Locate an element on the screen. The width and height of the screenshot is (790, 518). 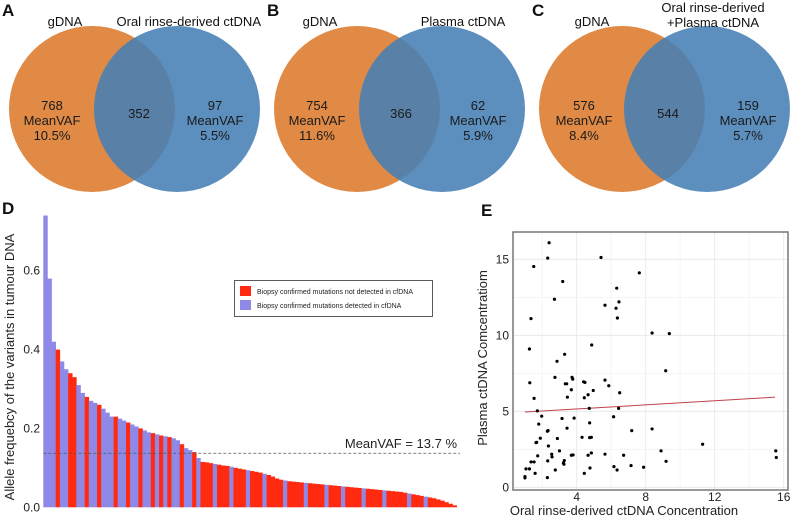
venn-left-value: 11.6% is located at coordinates (317, 135).